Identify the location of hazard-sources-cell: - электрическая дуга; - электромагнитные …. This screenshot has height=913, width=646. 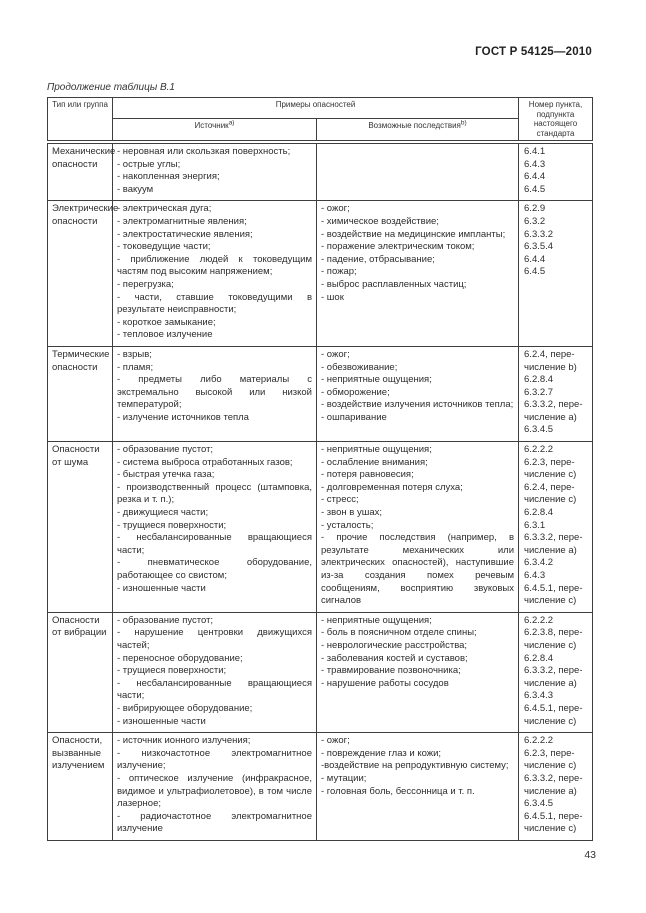
(214, 273).